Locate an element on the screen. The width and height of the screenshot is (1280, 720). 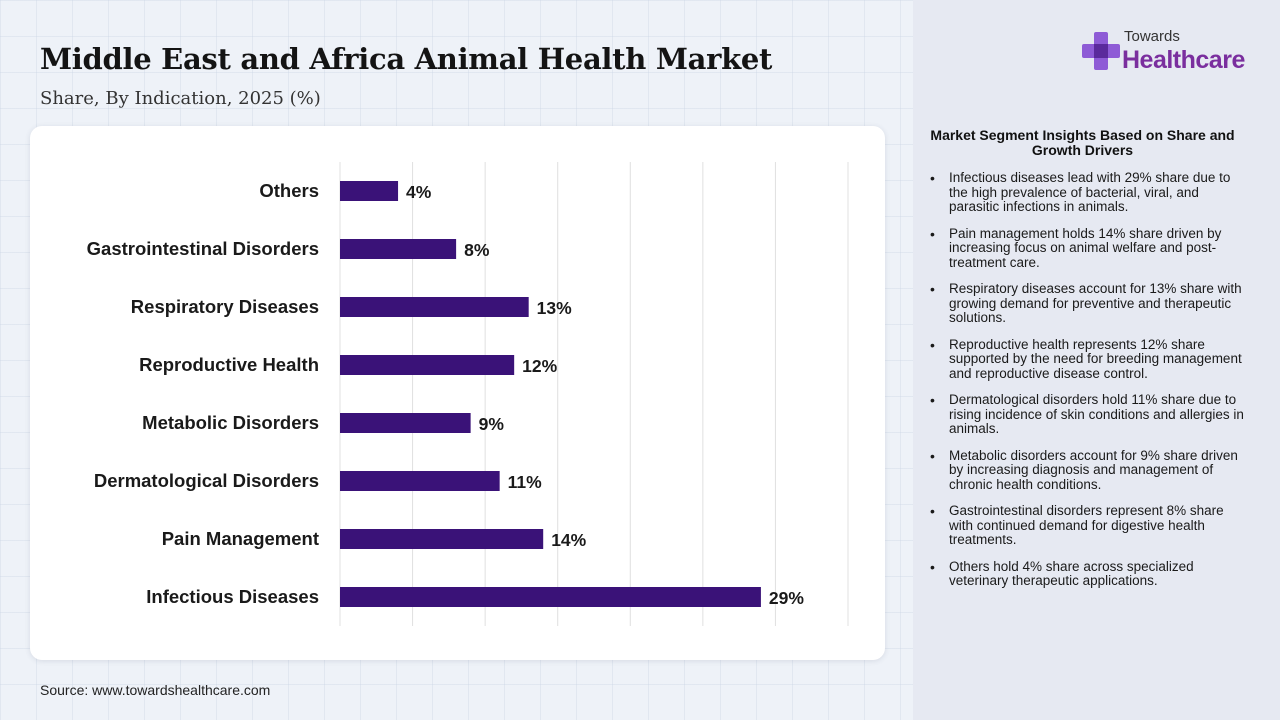
category-label: Respiratory Diseases is located at coordinates (225, 306).